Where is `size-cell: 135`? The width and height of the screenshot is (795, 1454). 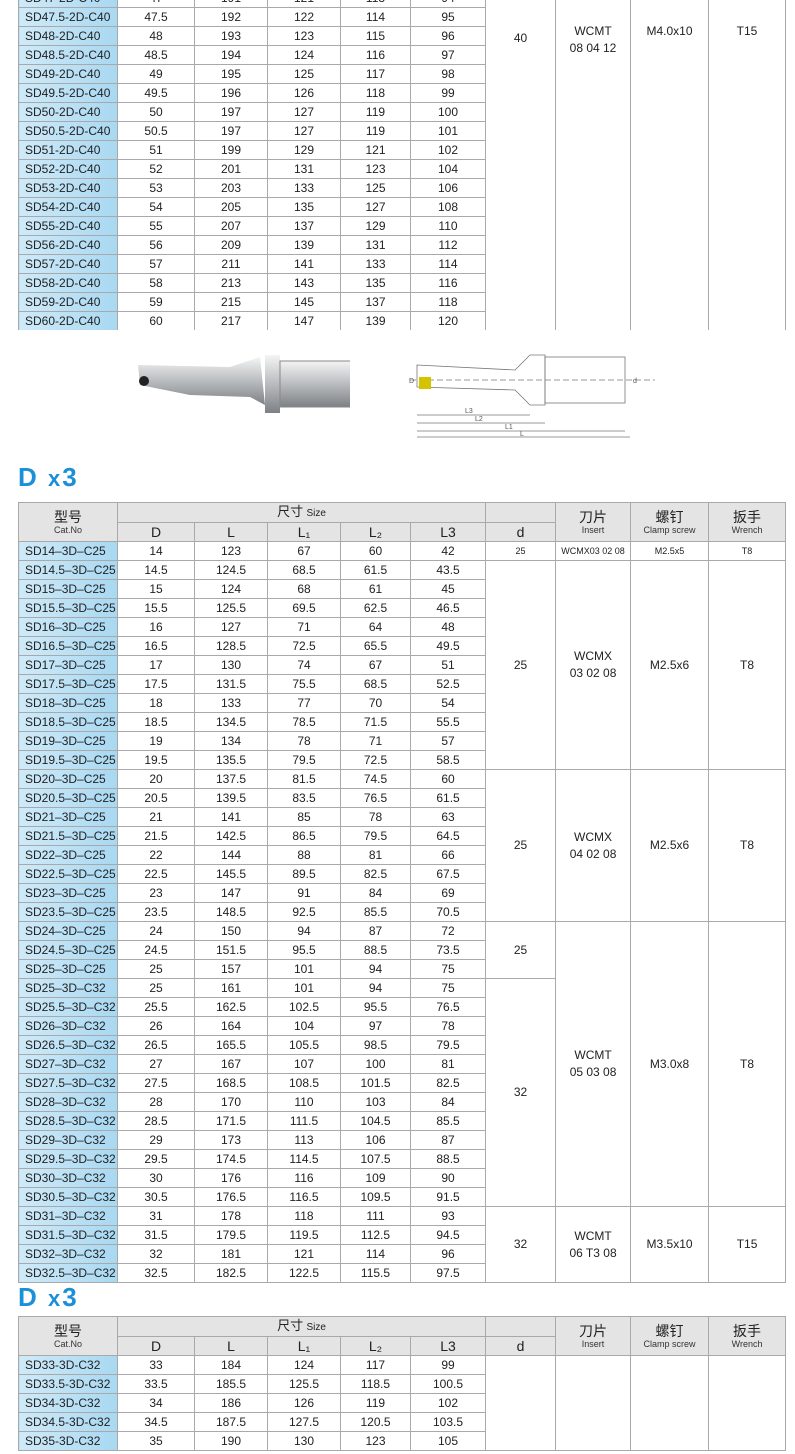 size-cell: 135 is located at coordinates (375, 283).